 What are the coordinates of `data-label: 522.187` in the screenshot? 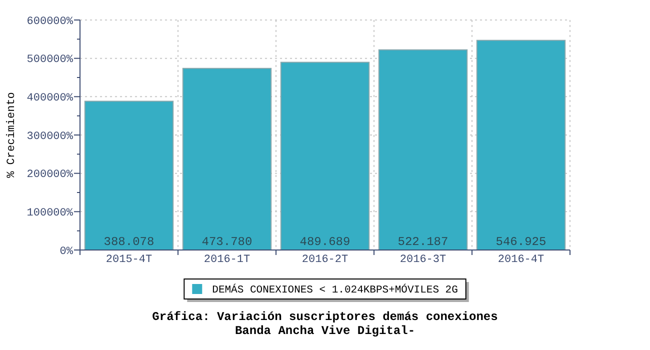 It's located at (423, 242).